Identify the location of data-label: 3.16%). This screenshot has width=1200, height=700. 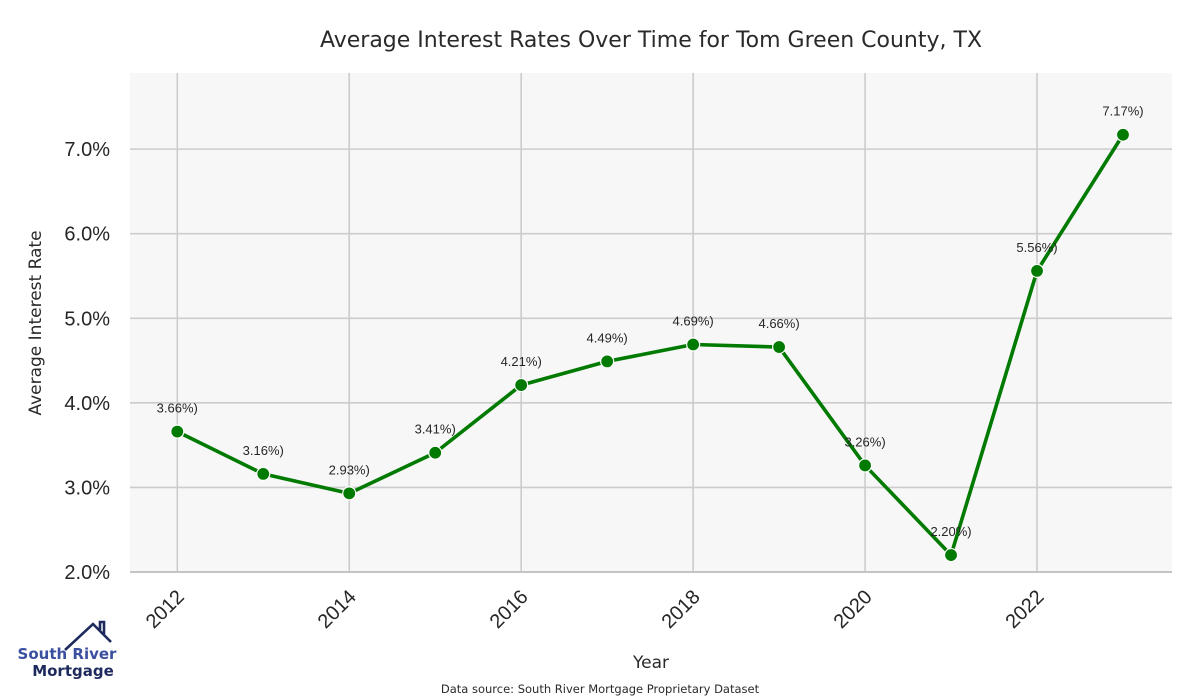
(263, 450).